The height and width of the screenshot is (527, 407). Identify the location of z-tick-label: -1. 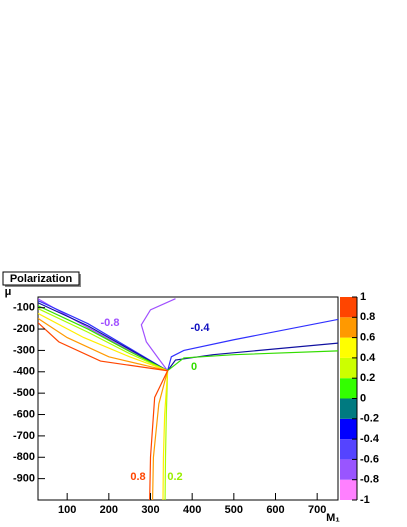
(365, 500).